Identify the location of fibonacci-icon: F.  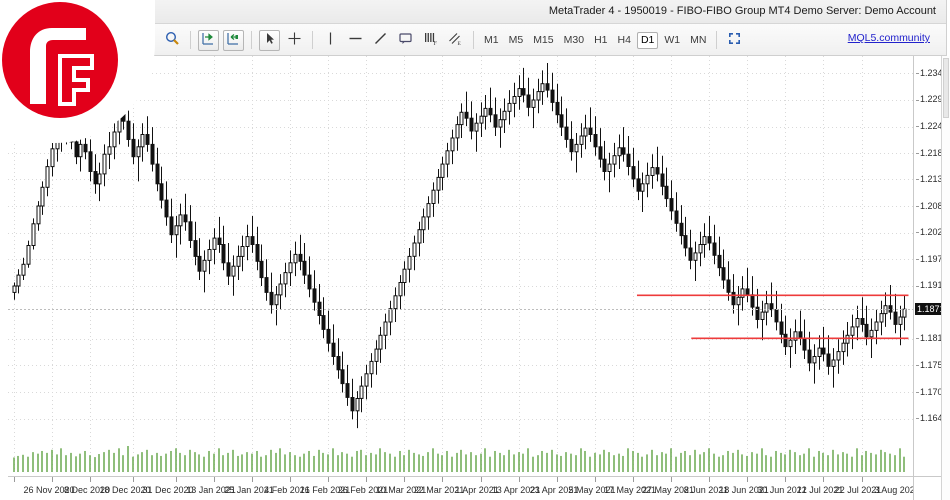
(430, 40).